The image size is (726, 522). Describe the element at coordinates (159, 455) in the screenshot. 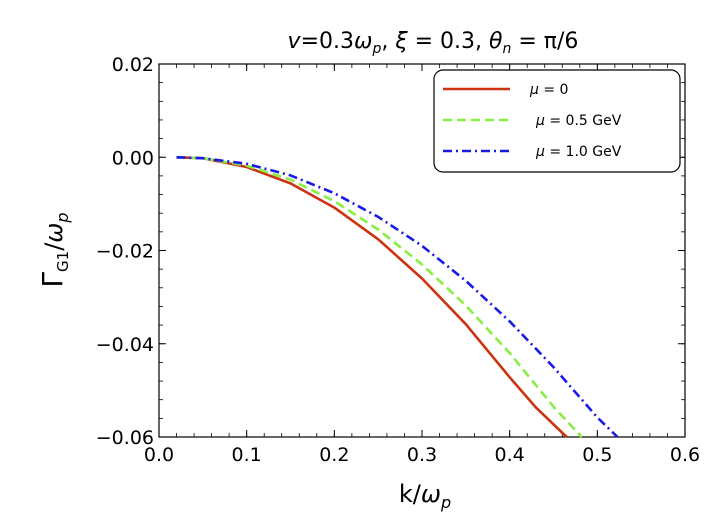

I see `x-tick-label: 0.0` at that location.